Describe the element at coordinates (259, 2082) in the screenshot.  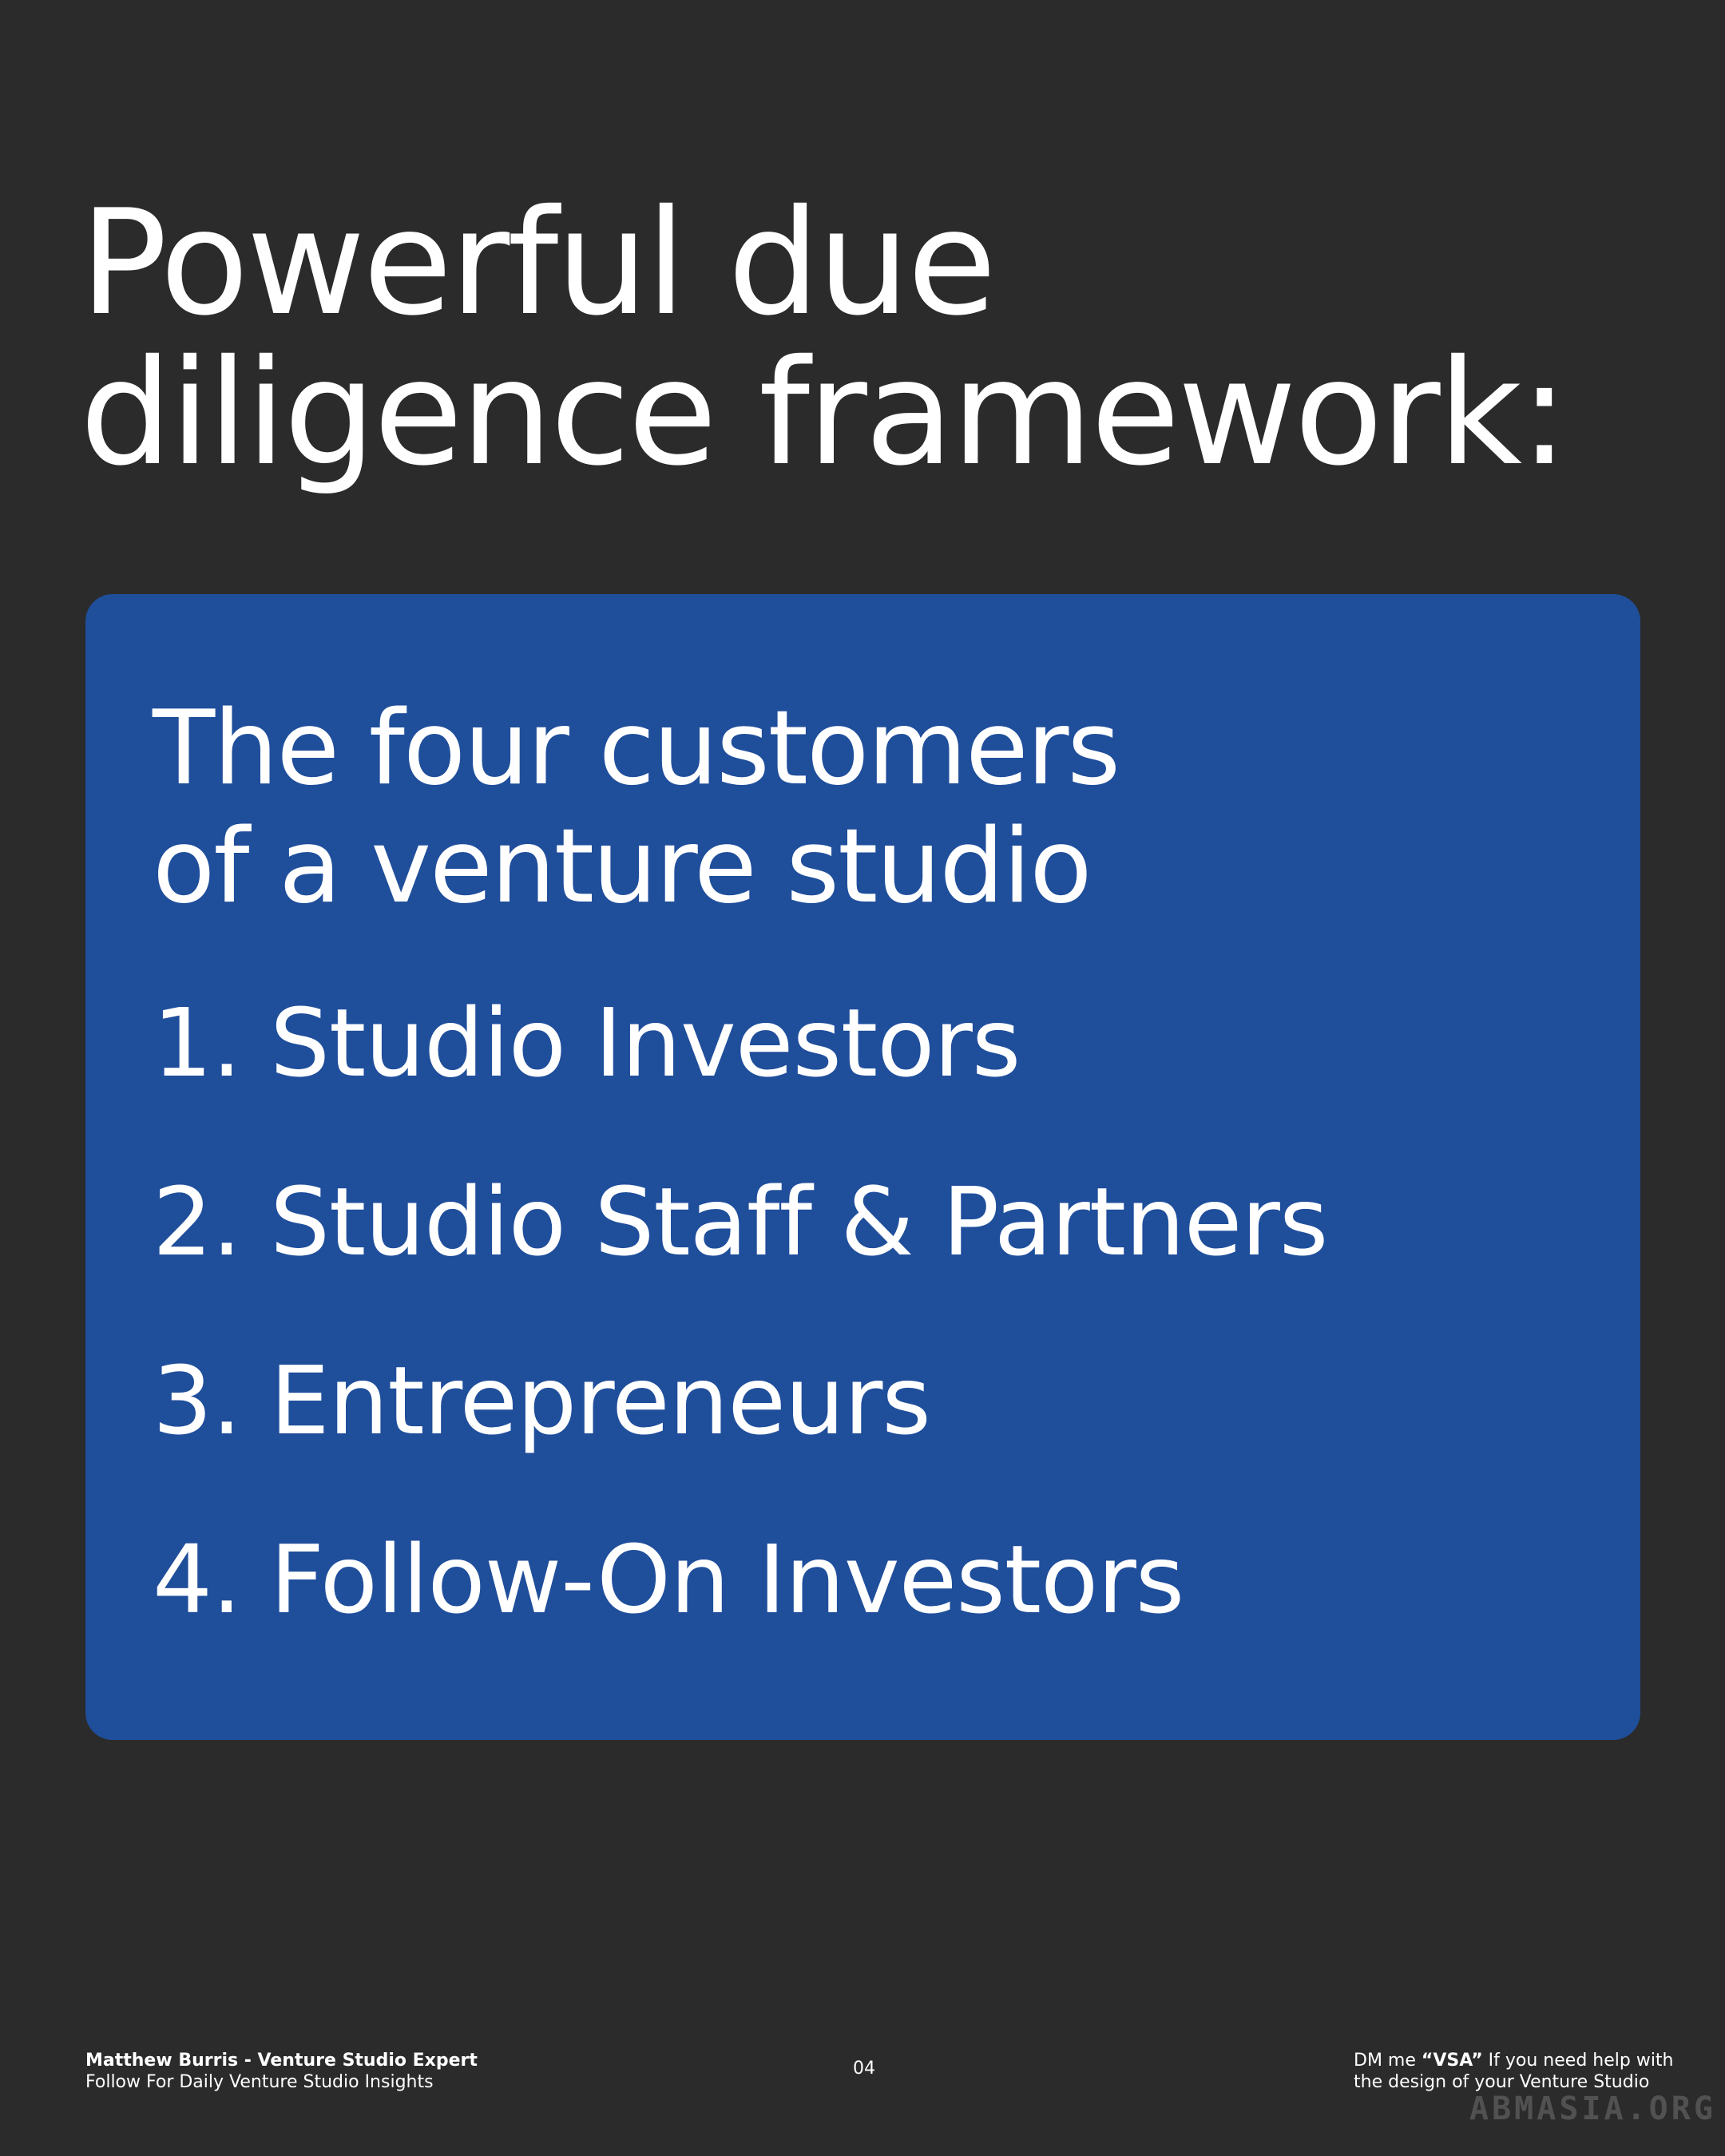
I see `author-tagline: Follow For Daily Venture Studio Insights` at that location.